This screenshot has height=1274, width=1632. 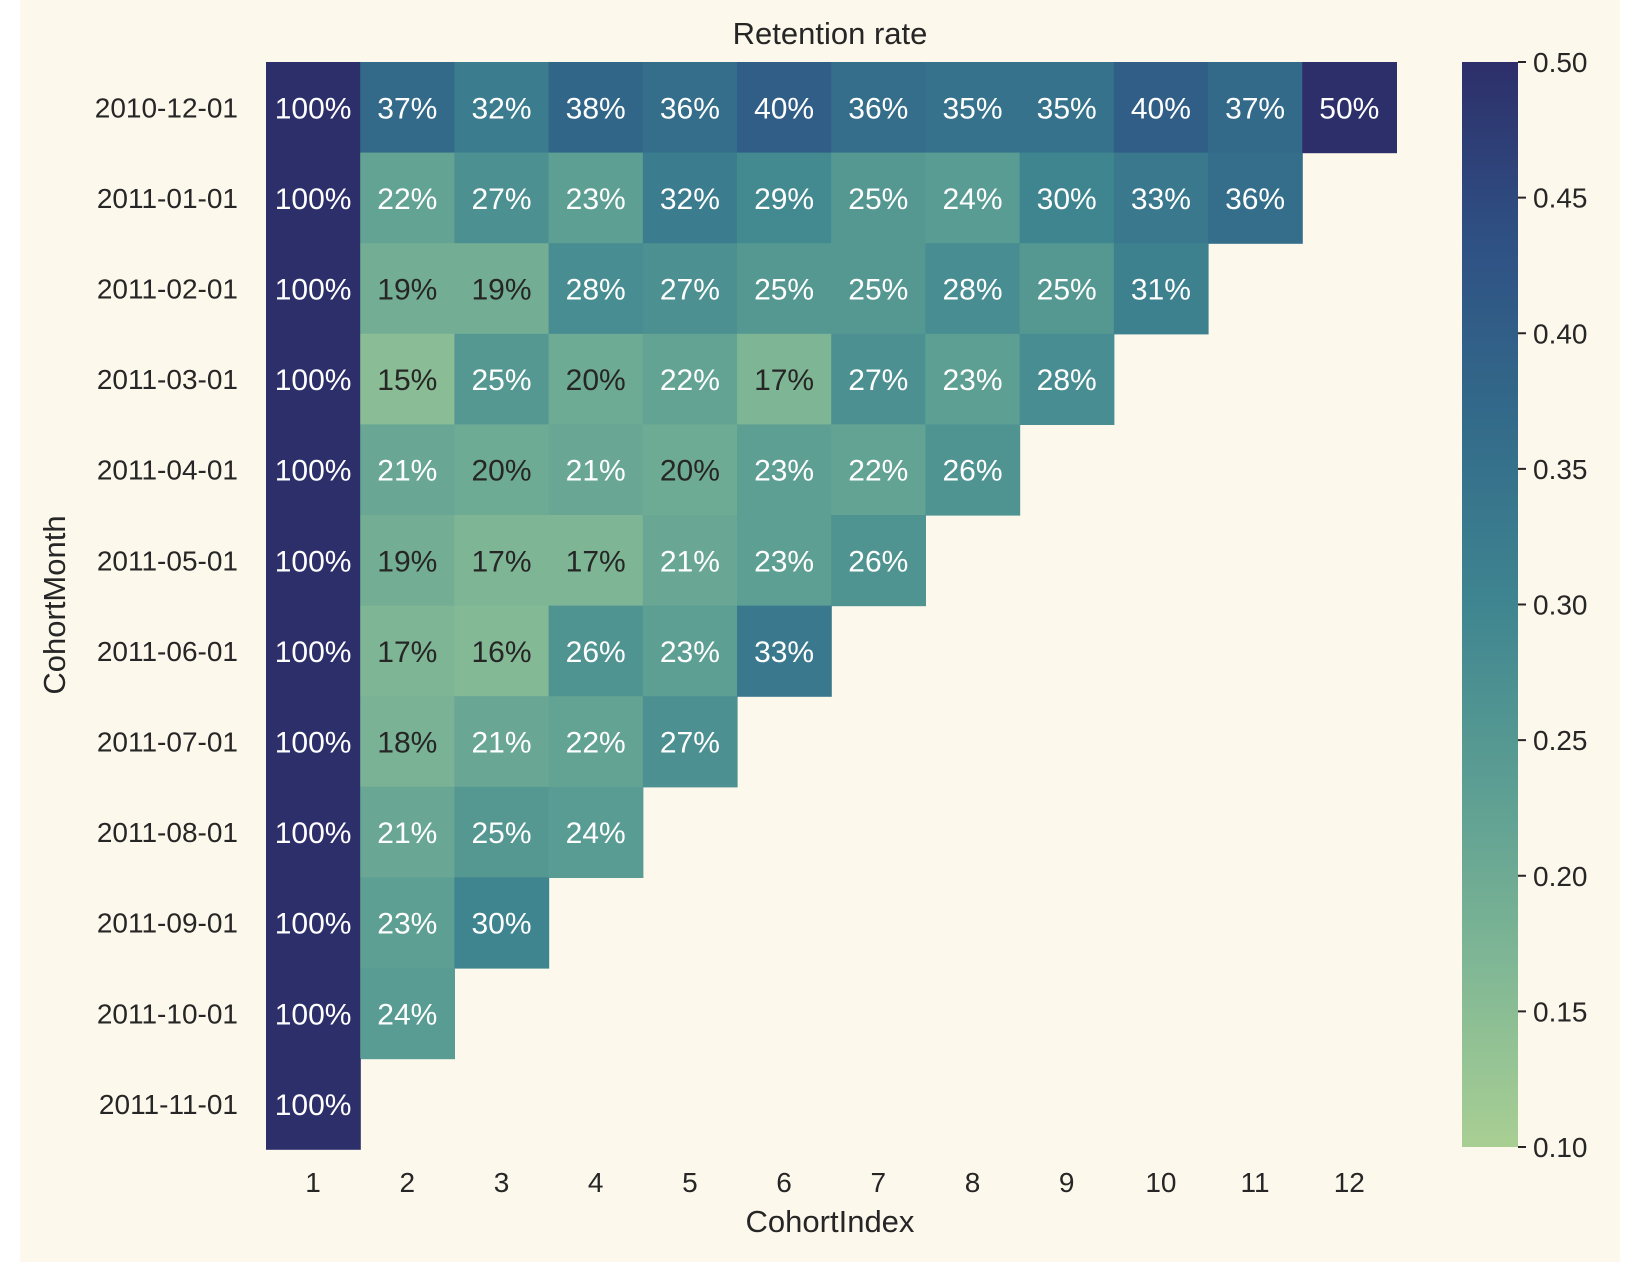 I want to click on chart-title: Retention rate, so click(x=830, y=33).